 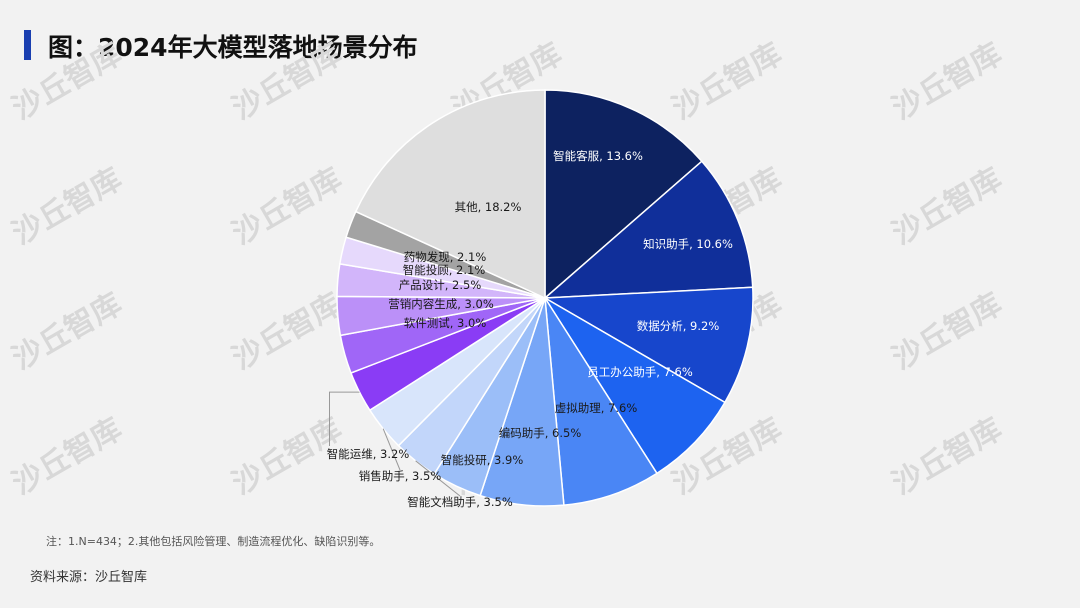 What do you see at coordinates (444, 270) in the screenshot?
I see `slice-label: 智能投顾, 2.1%` at bounding box center [444, 270].